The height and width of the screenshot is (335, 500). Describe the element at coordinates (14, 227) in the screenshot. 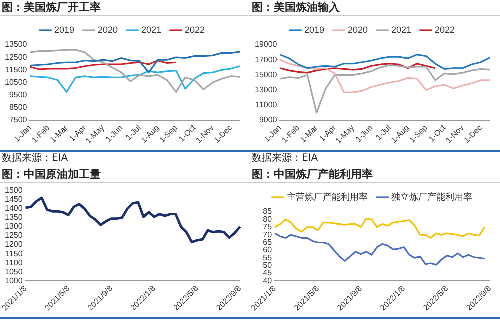

I see `y-tick-label: 1300` at that location.